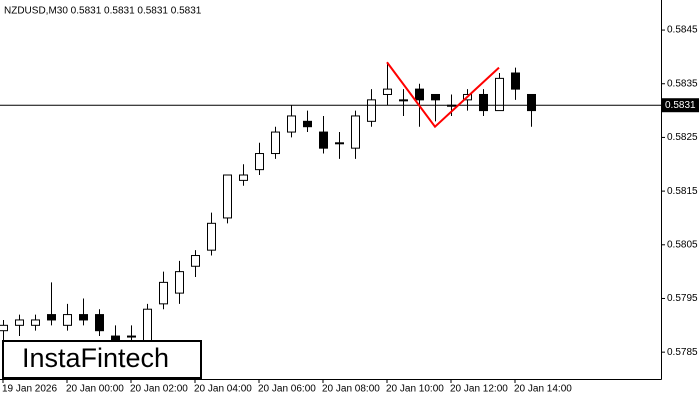  Describe the element at coordinates (95, 358) in the screenshot. I see `brand: InstaFintech` at that location.